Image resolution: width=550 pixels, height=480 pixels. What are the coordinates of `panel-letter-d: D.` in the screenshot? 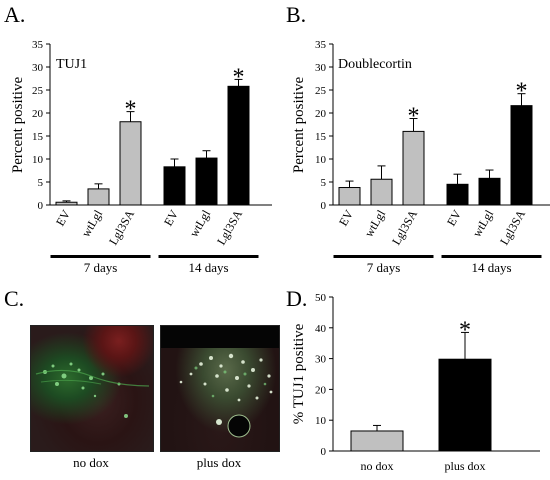 It's located at (296, 298).